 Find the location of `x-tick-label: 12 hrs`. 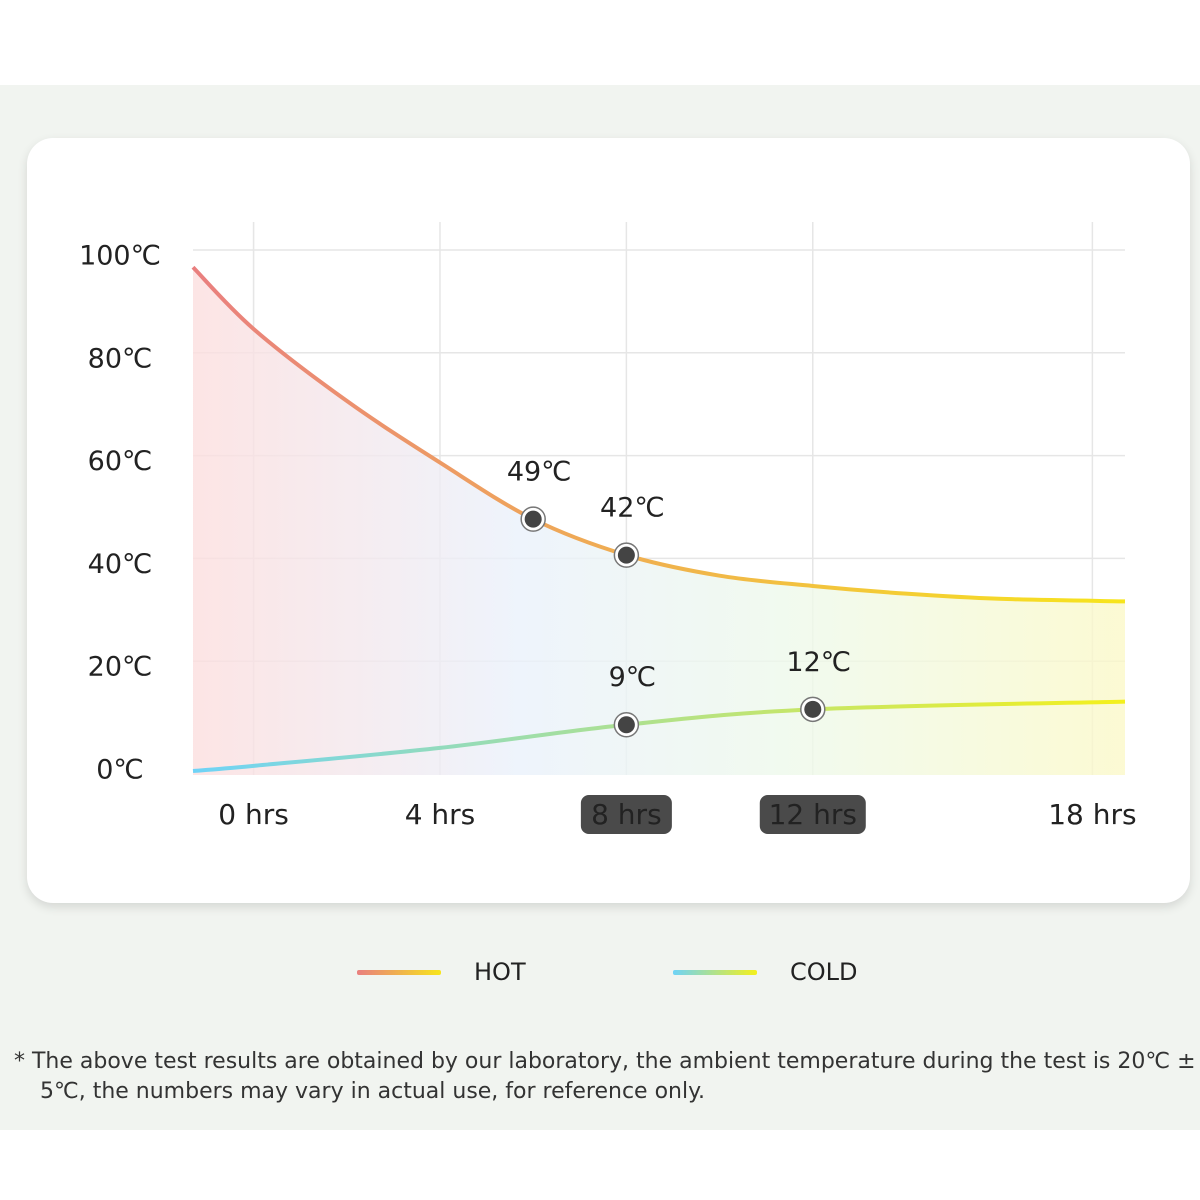

x-tick-label: 12 hrs is located at coordinates (813, 814).